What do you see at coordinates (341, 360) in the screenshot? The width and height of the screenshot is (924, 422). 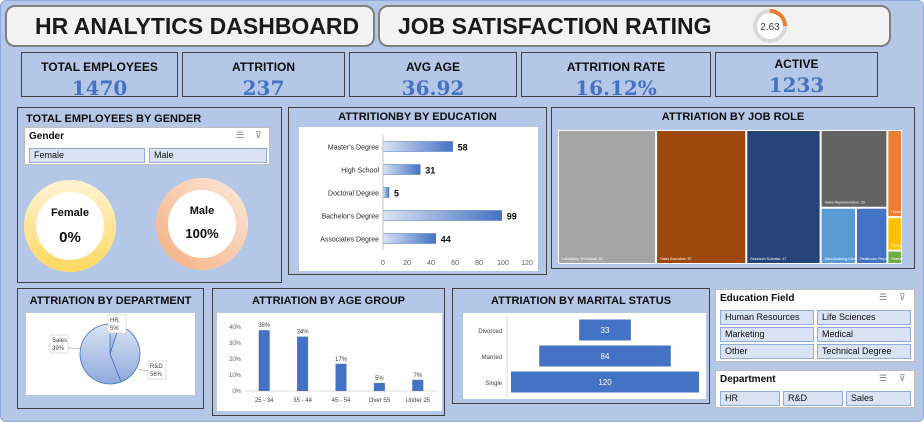 I see `age-value-label: 17%` at bounding box center [341, 360].